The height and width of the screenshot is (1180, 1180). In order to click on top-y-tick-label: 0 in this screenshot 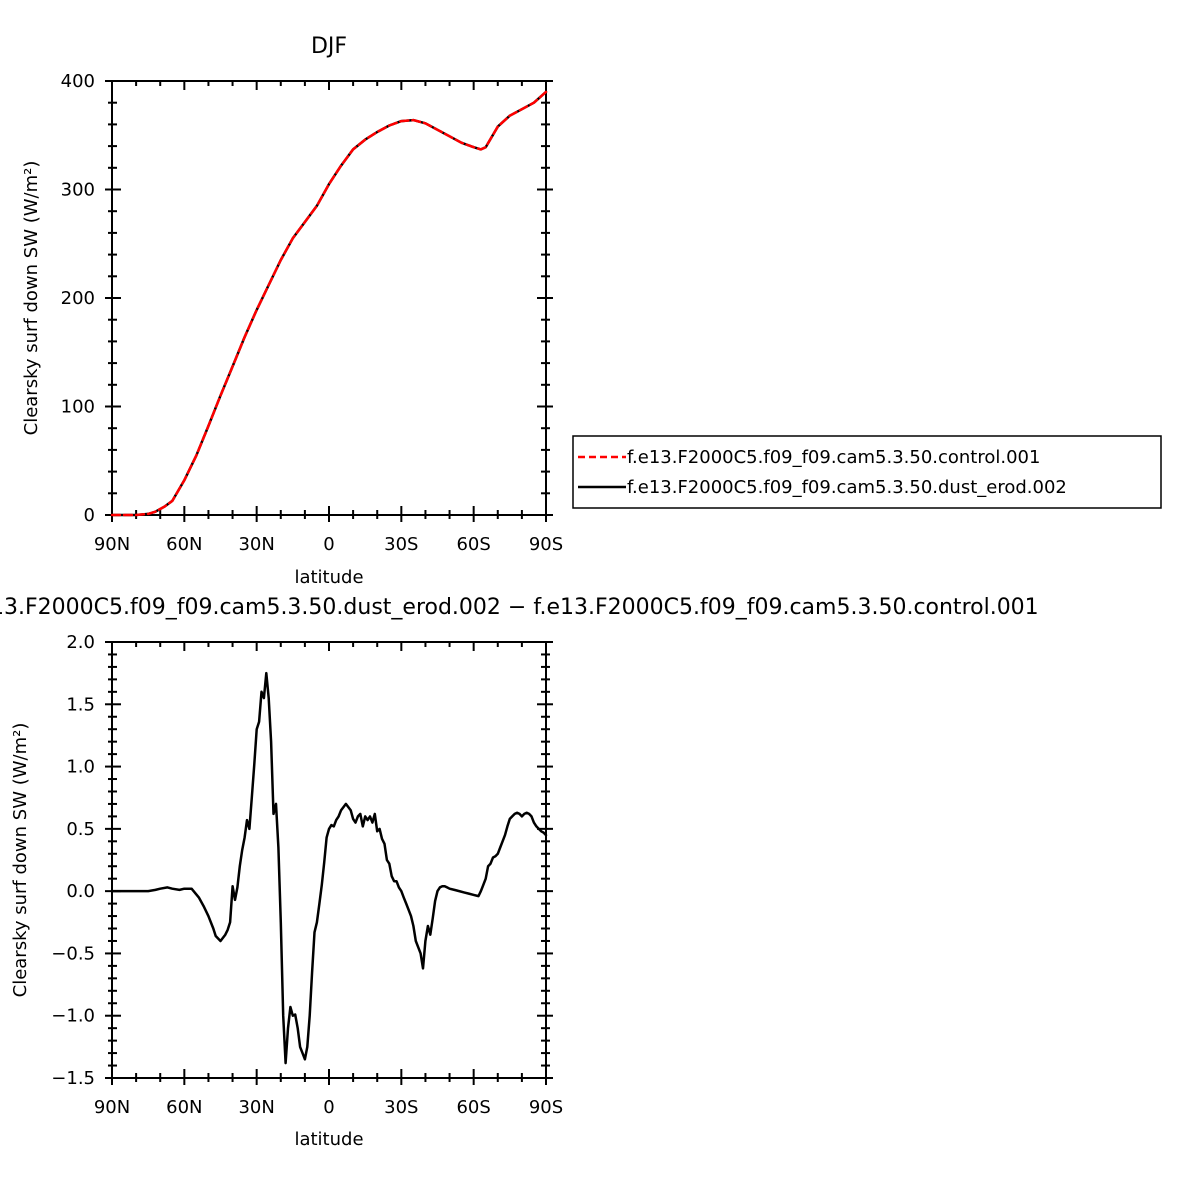, I will do `click(89, 515)`.